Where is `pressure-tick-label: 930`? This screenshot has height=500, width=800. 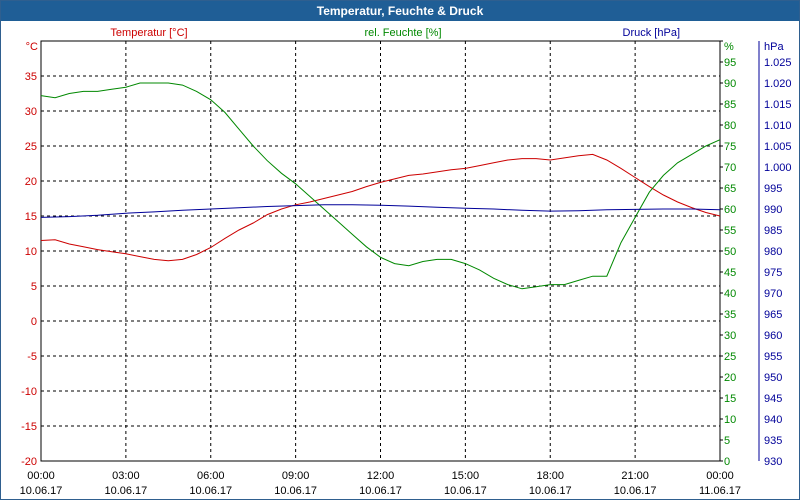 pressure-tick-label: 930 is located at coordinates (773, 462).